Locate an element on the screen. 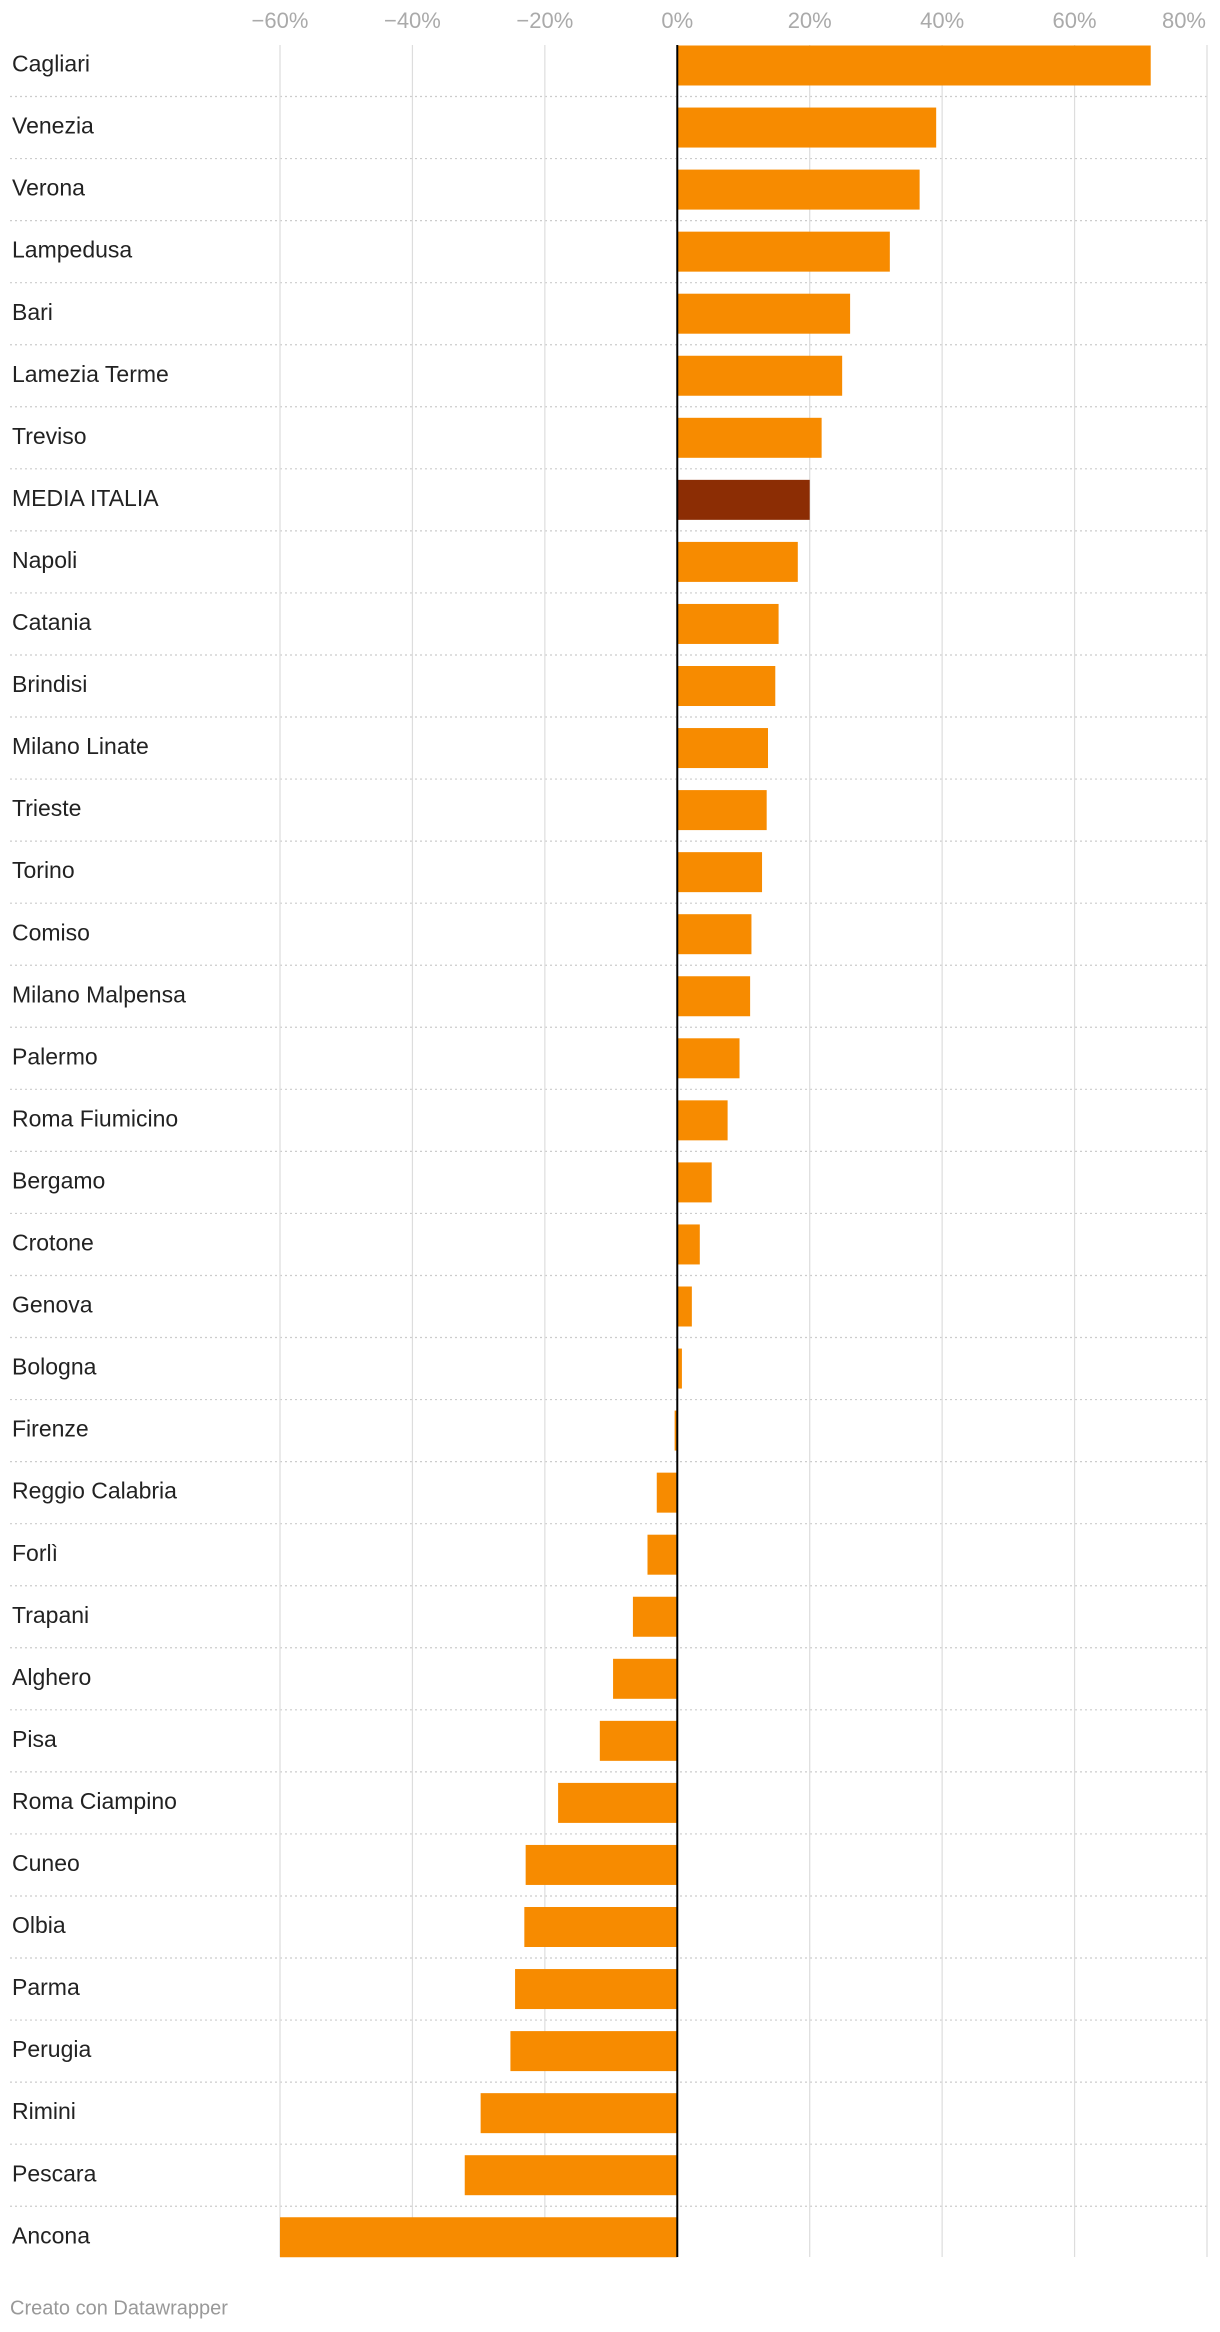 This screenshot has height=2332, width=1220. category-label: Cagliari is located at coordinates (51, 64).